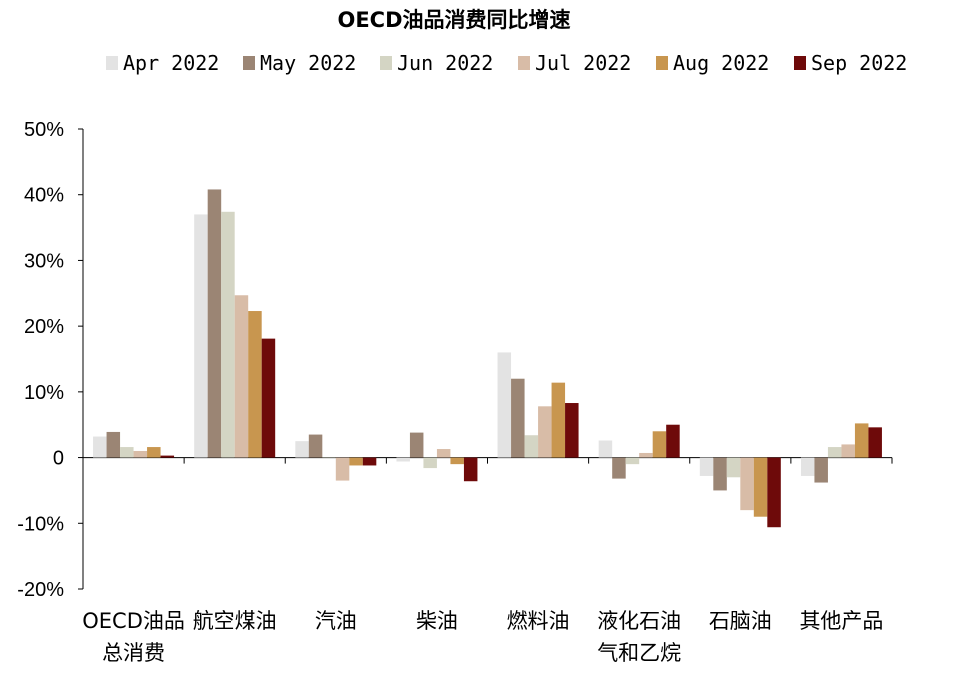  What do you see at coordinates (453, 20) in the screenshot?
I see `chart-title: OECD油品消费同比增速` at bounding box center [453, 20].